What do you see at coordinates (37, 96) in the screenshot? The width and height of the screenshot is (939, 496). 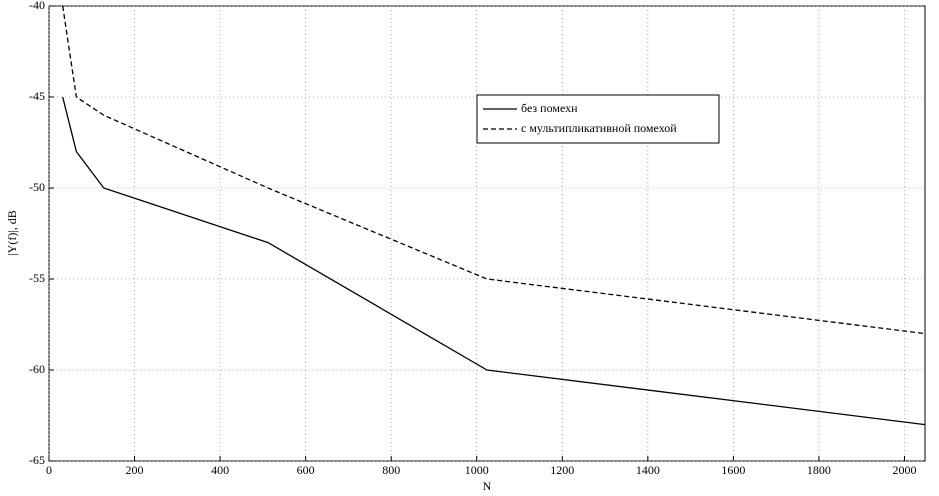 I see `y-tick-label: -45` at bounding box center [37, 96].